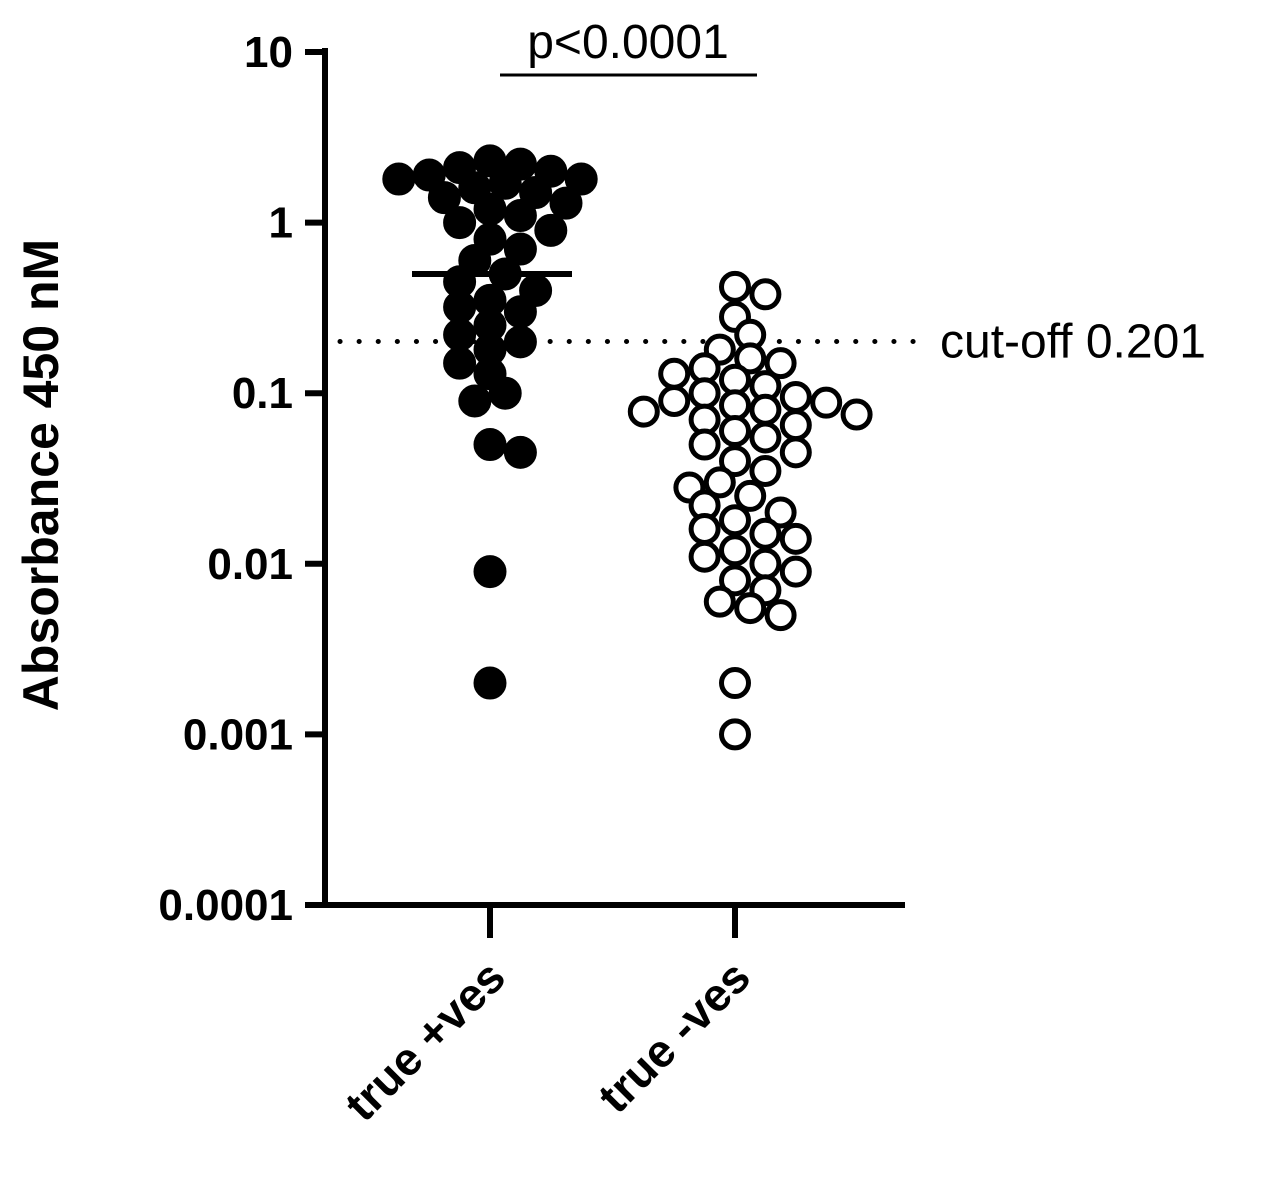  Describe the element at coordinates (250, 564) in the screenshot. I see `y-tick-label: 0.01` at that location.